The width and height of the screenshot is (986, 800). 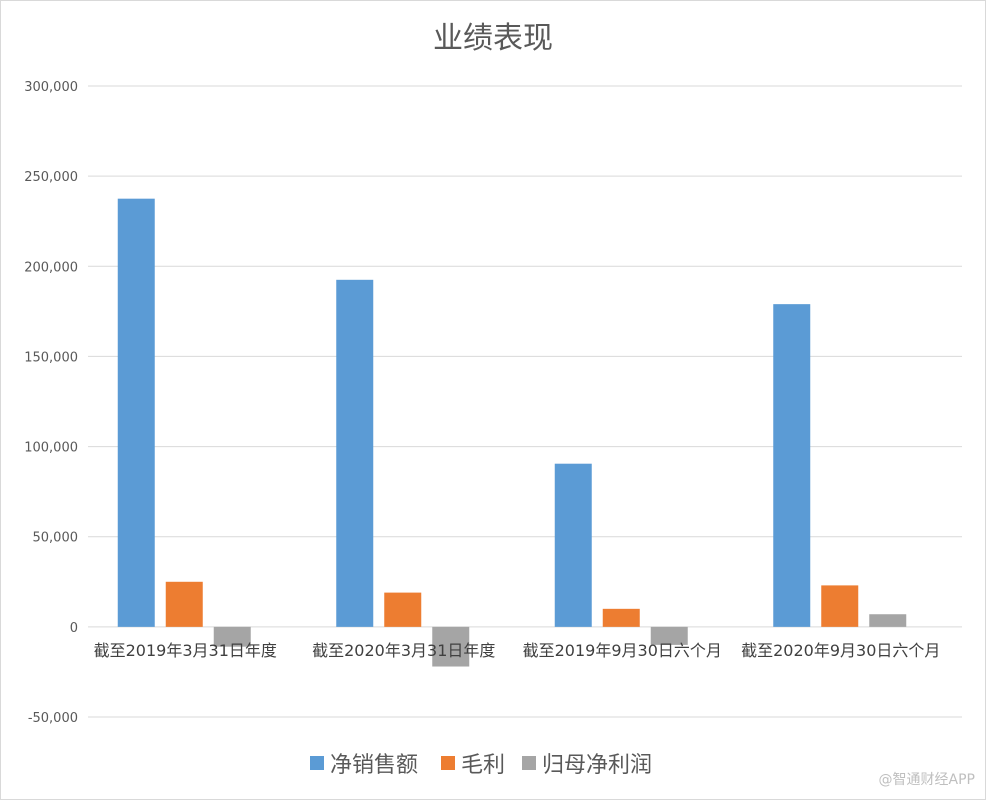 What do you see at coordinates (403, 650) in the screenshot?
I see `x-tick-label: 截至2020年3月31日年度` at bounding box center [403, 650].